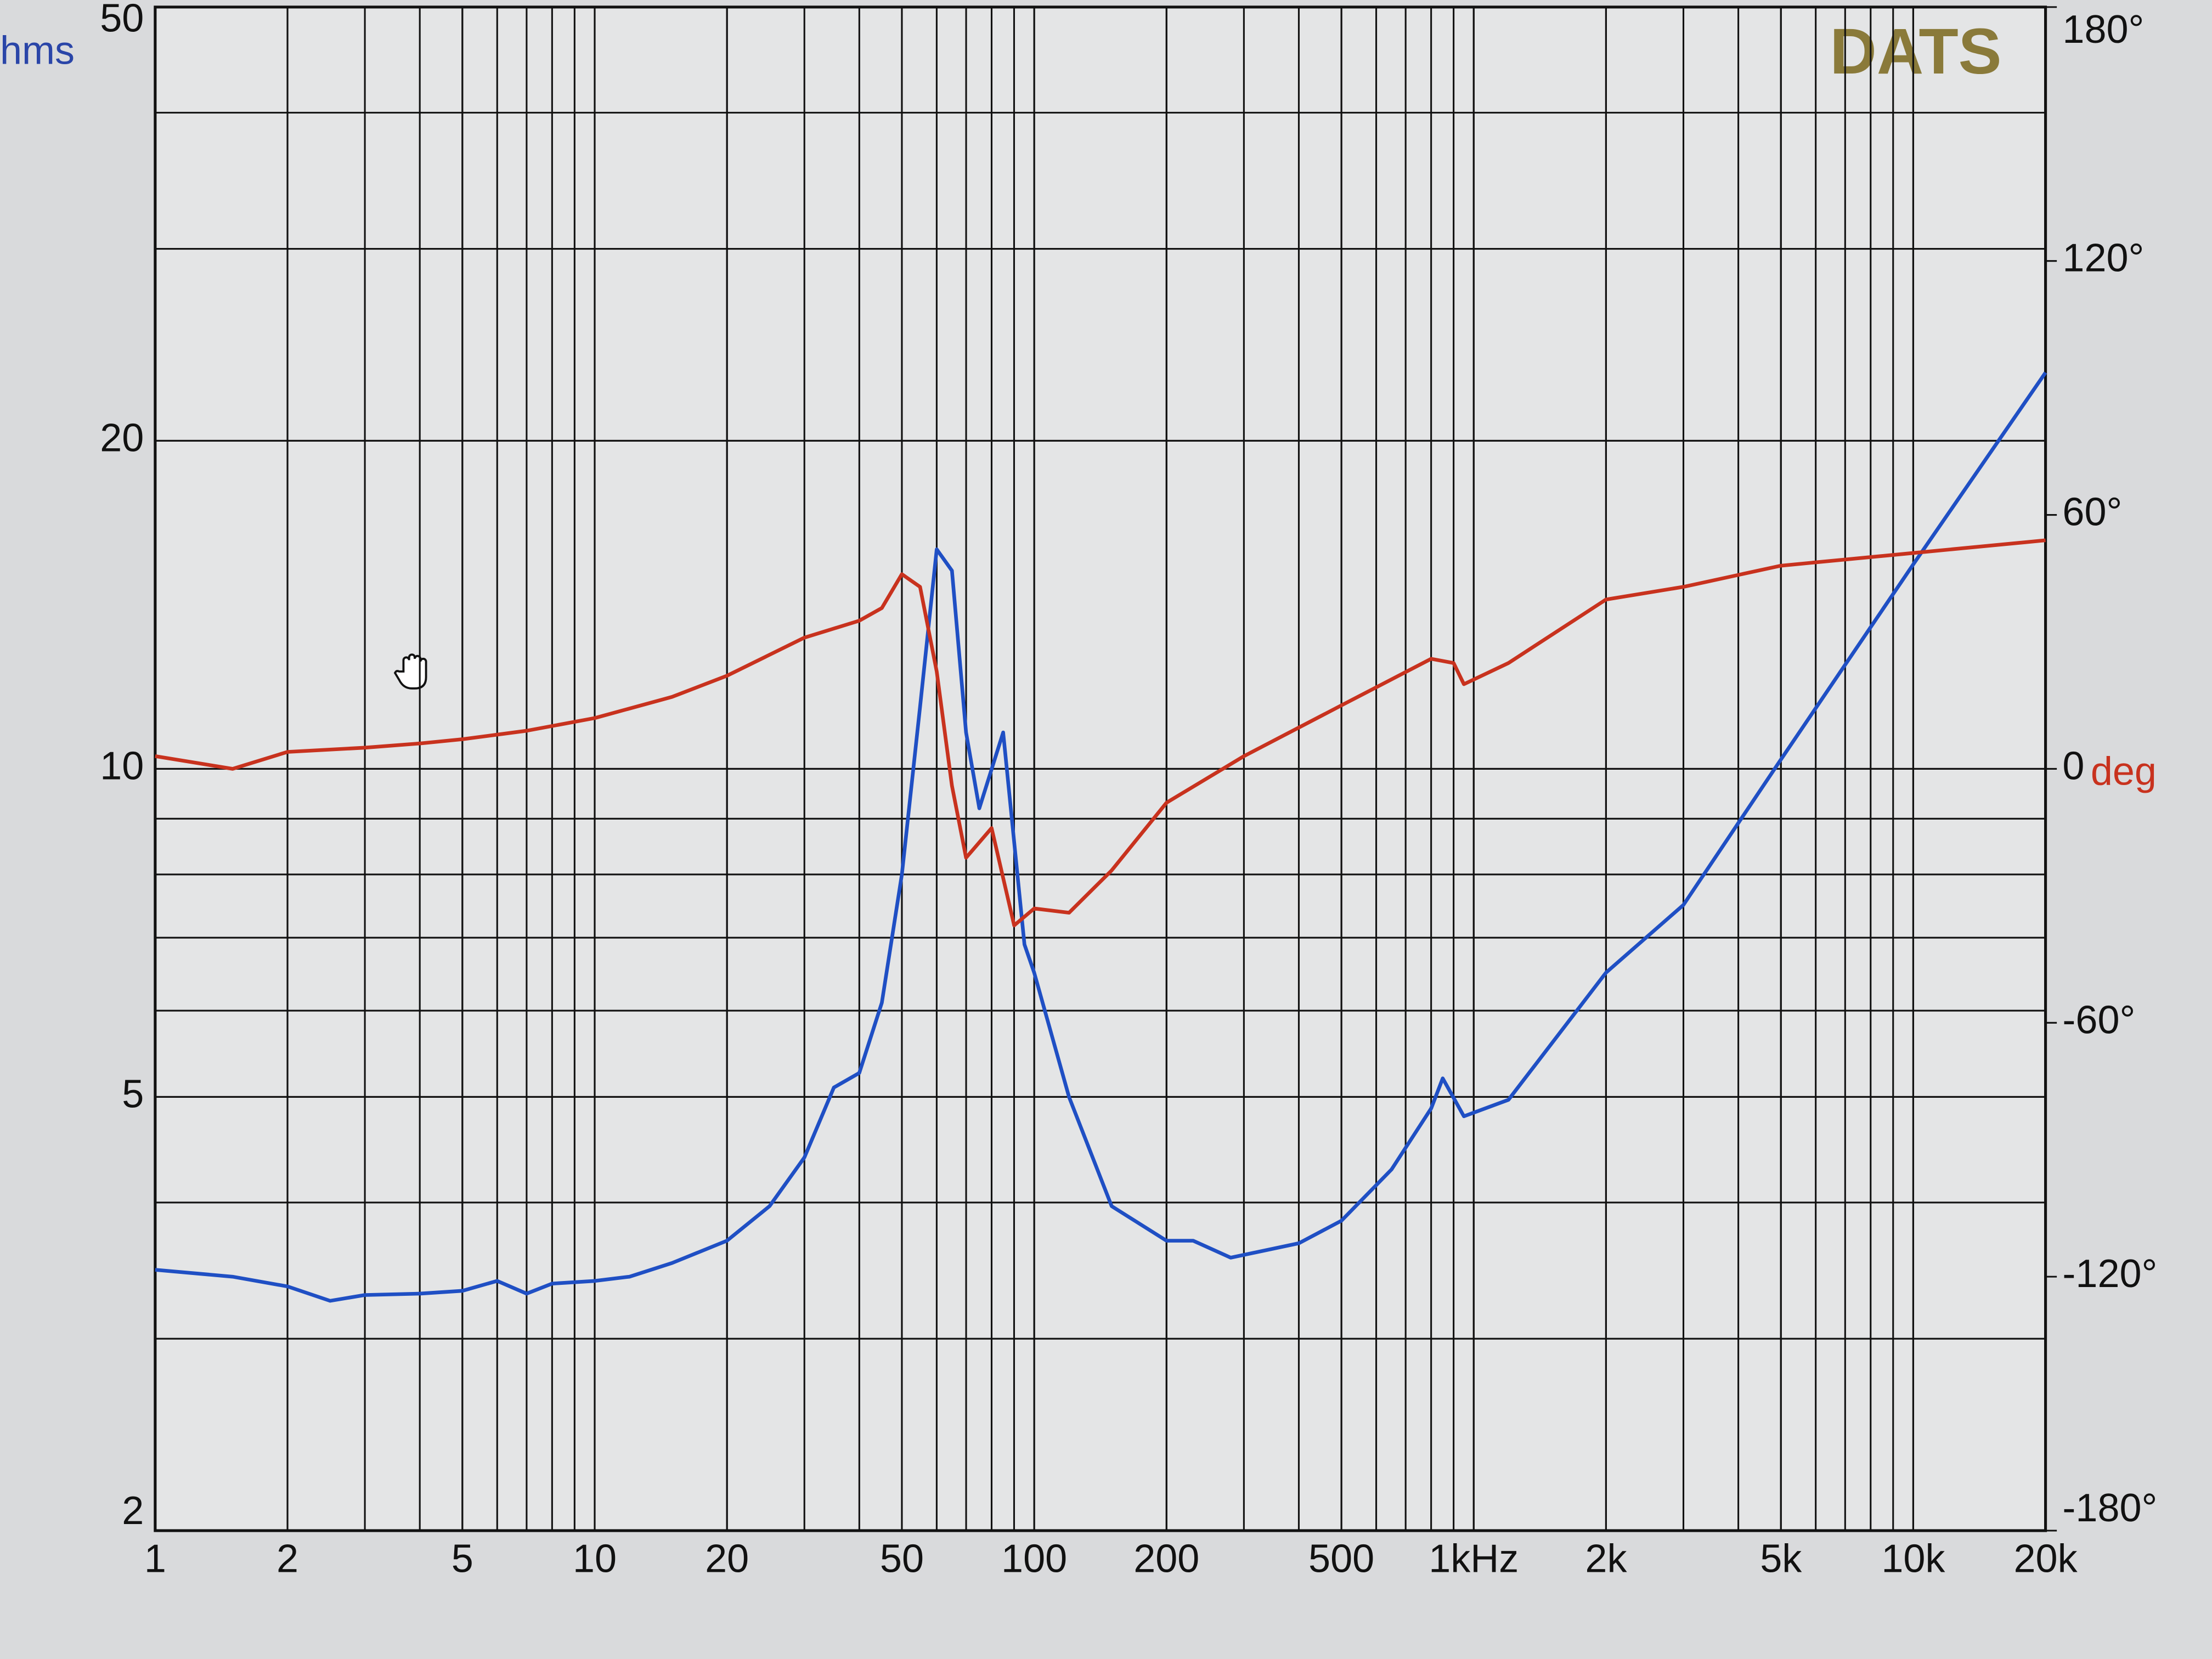 The height and width of the screenshot is (1659, 2212). I want to click on x-tick-label: 1, so click(155, 1559).